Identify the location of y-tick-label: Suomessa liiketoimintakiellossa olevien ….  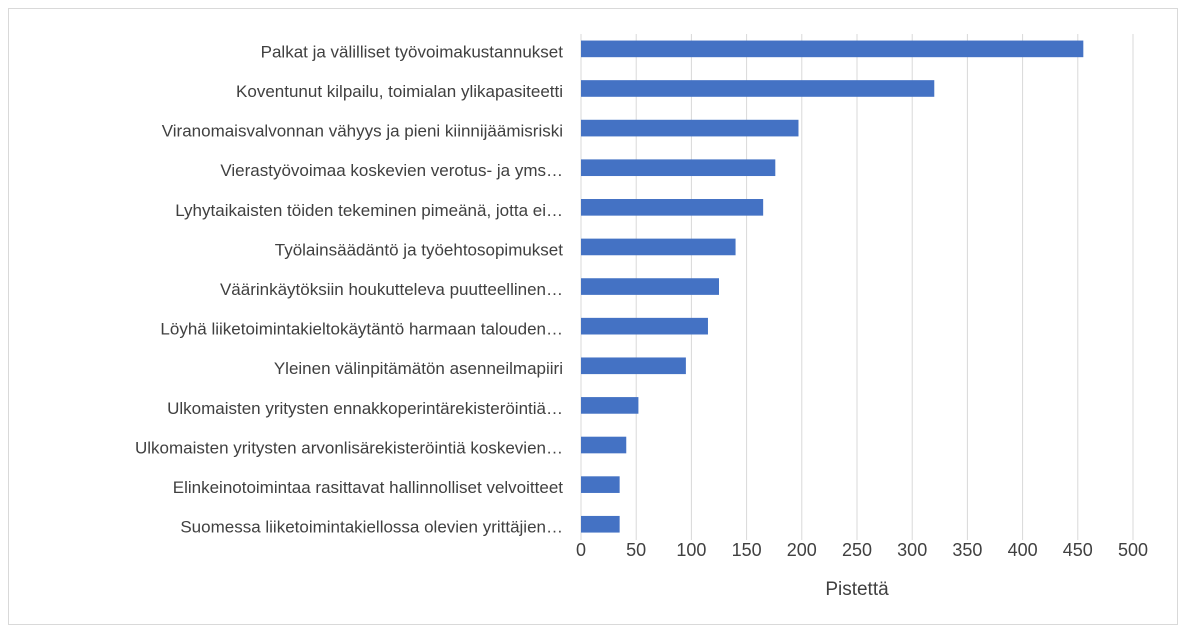
(371, 527).